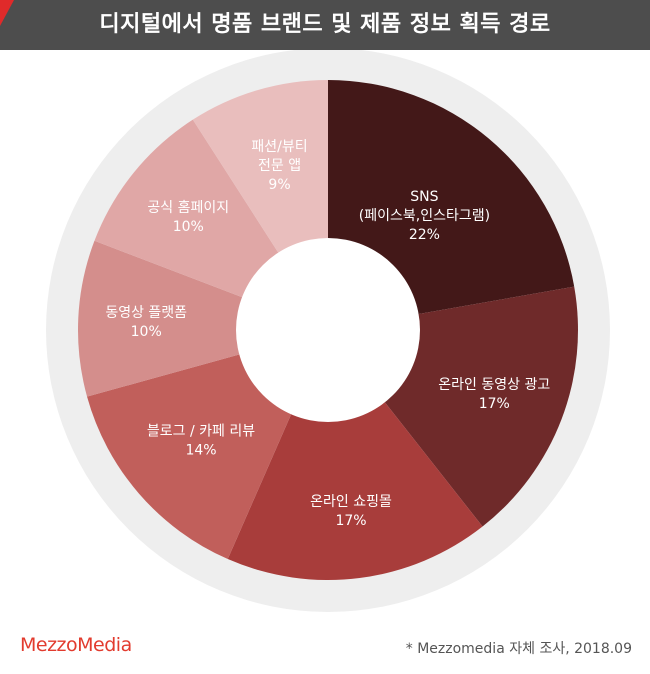 The width and height of the screenshot is (650, 674). Describe the element at coordinates (188, 208) in the screenshot. I see `slice-label-5-line-0: 공식 홈페이지` at that location.